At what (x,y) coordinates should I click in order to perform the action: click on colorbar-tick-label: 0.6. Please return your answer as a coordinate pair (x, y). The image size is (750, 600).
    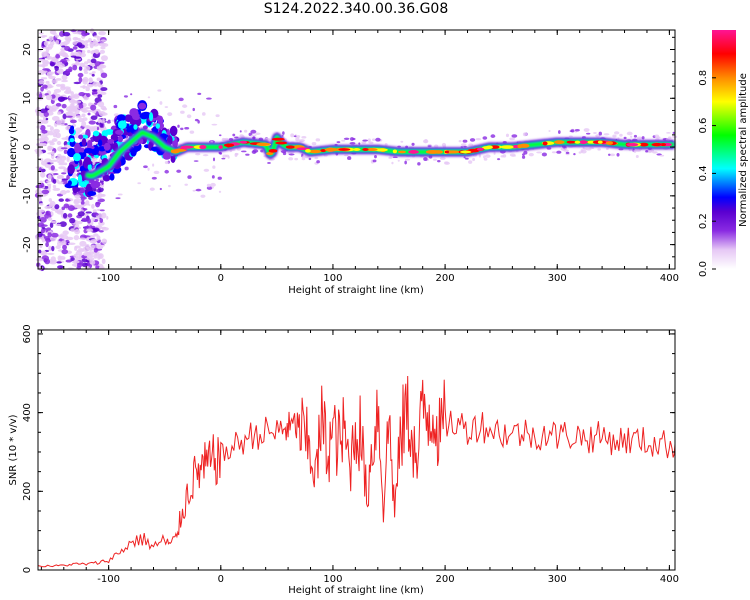
    Looking at the image, I should click on (703, 126).